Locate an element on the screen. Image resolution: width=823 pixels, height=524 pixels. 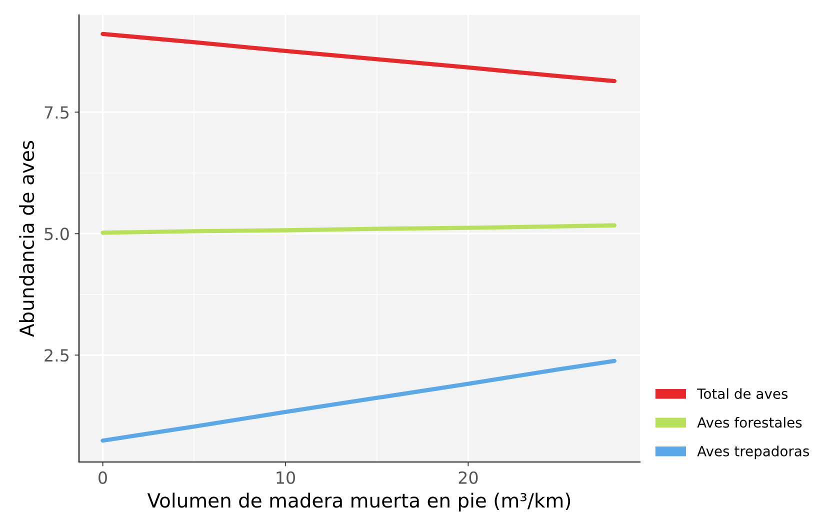
legend-label: Total de aves is located at coordinates (742, 393).